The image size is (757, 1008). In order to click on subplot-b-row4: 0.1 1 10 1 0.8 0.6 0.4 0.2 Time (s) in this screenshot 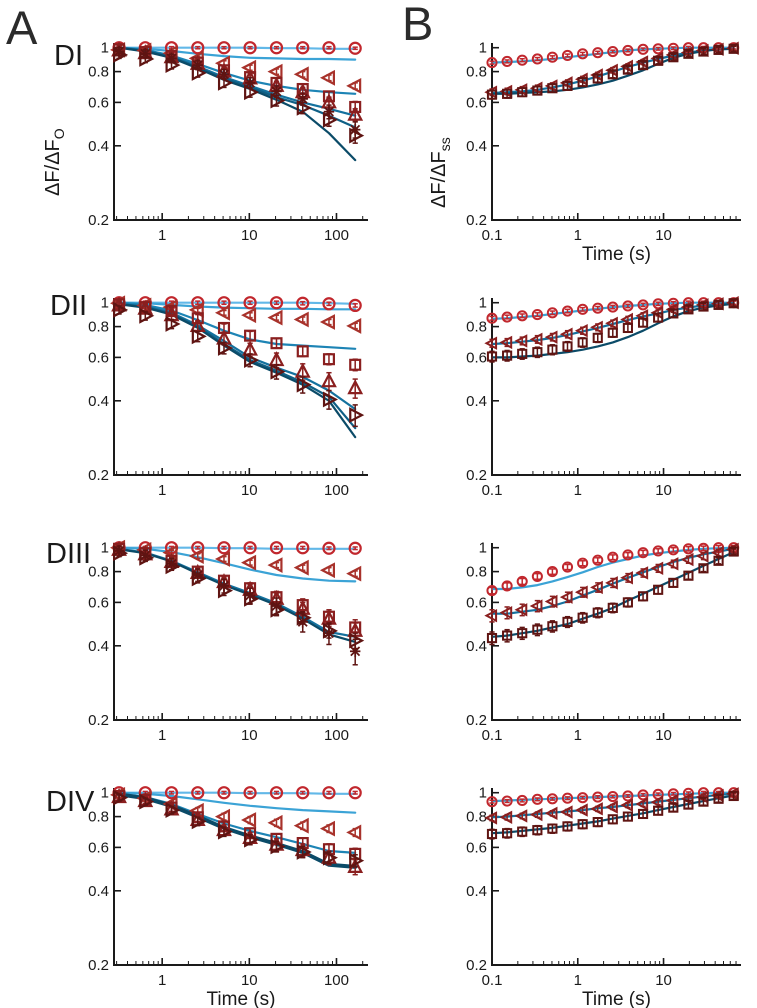, I will do `click(603, 896)`.